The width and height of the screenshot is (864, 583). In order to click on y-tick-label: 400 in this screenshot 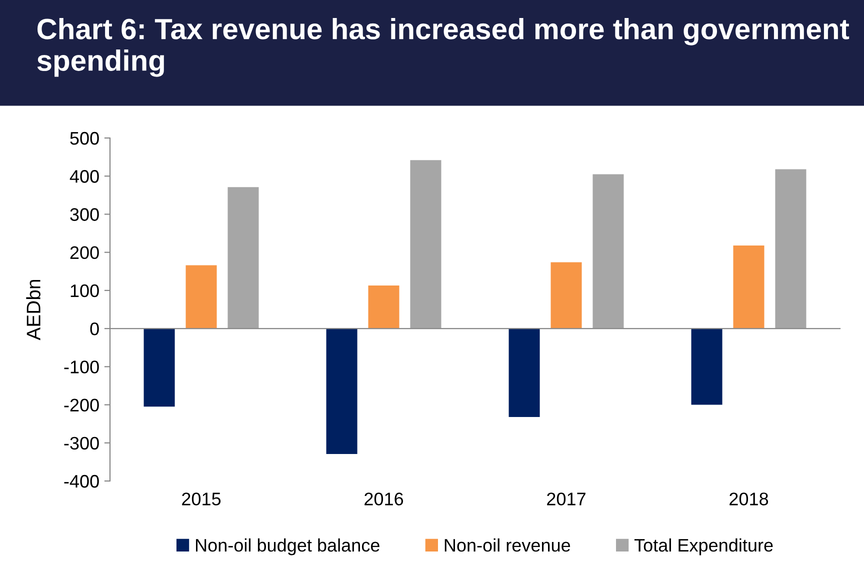, I will do `click(84, 176)`.